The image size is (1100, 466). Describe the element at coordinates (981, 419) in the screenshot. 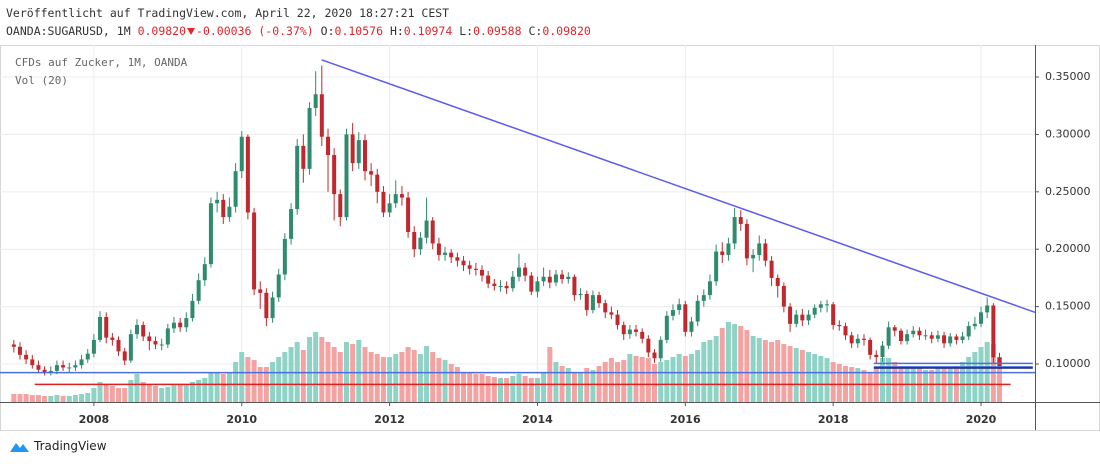

I see `x-tick-label: 2020` at that location.